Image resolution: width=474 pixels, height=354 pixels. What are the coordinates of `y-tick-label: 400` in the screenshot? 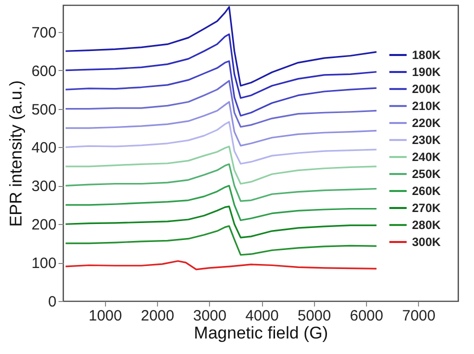 It's located at (43, 148).